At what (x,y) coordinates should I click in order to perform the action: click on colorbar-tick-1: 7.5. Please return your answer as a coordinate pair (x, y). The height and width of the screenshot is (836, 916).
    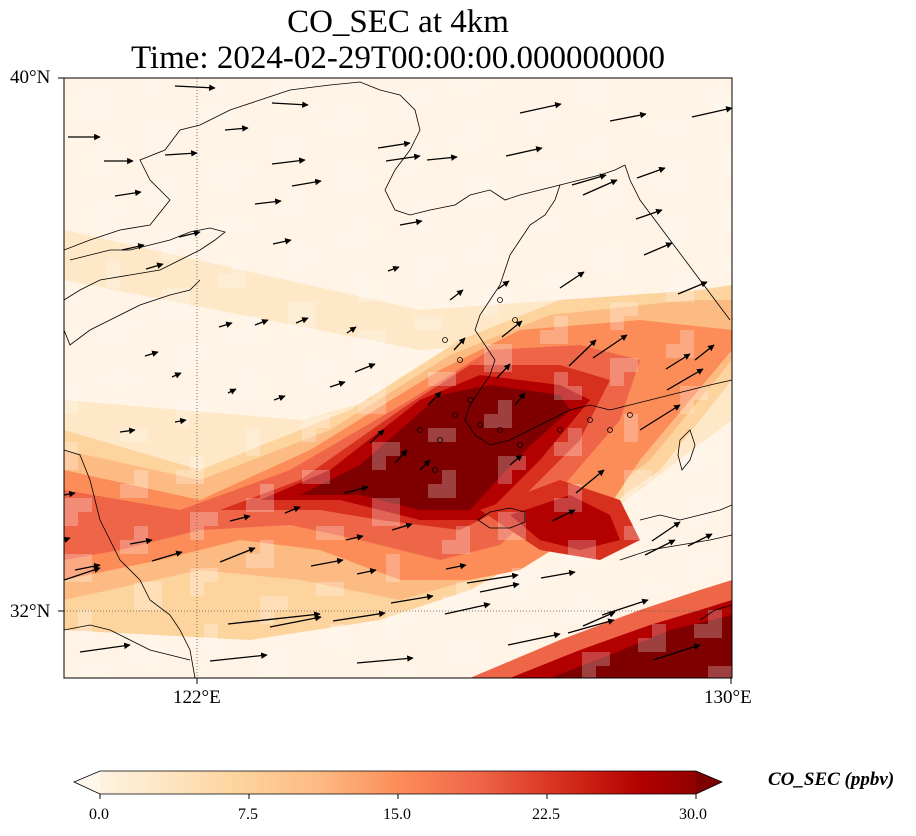
    Looking at the image, I should click on (248, 814).